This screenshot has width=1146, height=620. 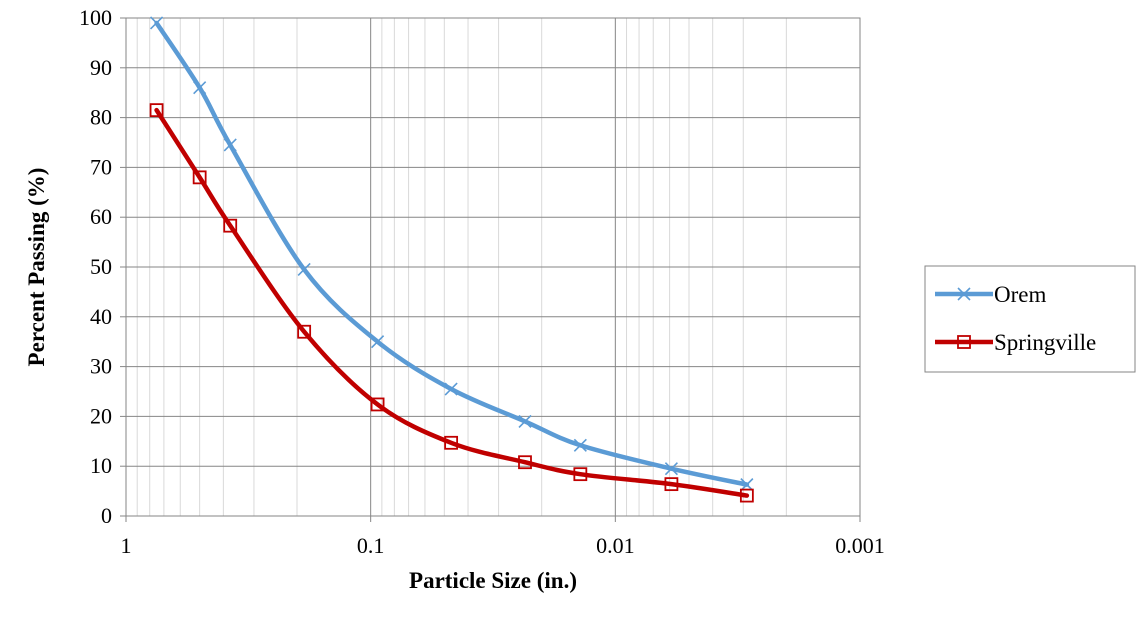 I want to click on legend-item-springville: Springville, so click(x=1015, y=342).